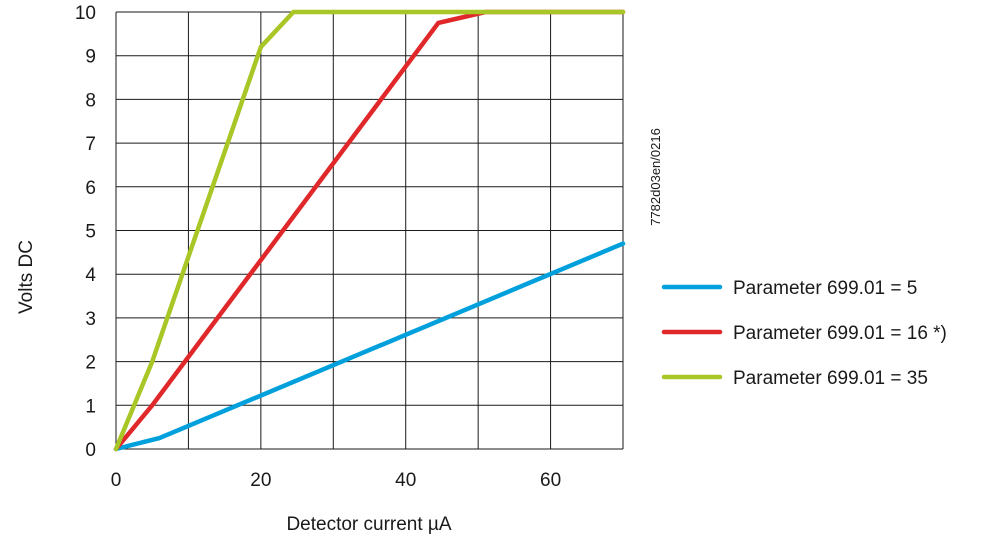  What do you see at coordinates (90, 406) in the screenshot?
I see `y-tick-label: 1` at bounding box center [90, 406].